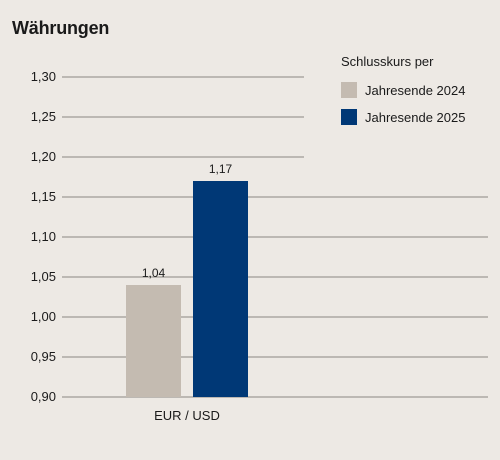 Image resolution: width=500 pixels, height=460 pixels. I want to click on legend-item-2025: Jahresende 2025, so click(403, 117).